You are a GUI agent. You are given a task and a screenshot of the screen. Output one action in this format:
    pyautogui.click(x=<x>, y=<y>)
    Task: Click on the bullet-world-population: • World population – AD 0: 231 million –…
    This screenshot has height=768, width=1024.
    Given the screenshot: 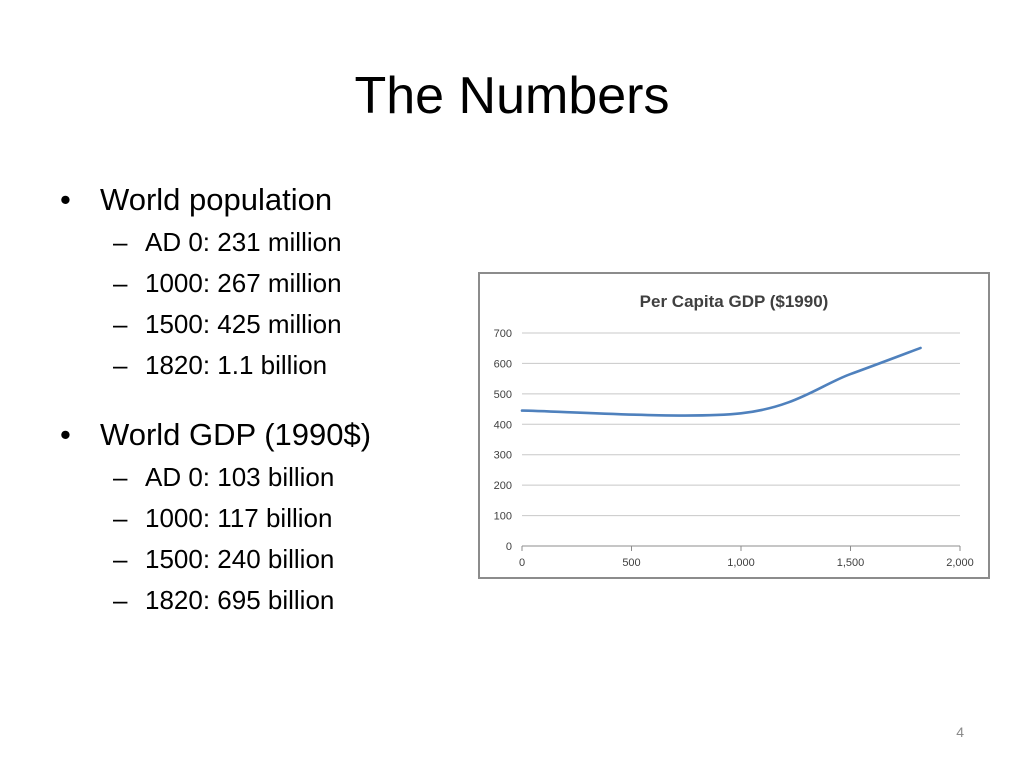 What is the action you would take?
    pyautogui.click(x=270, y=282)
    